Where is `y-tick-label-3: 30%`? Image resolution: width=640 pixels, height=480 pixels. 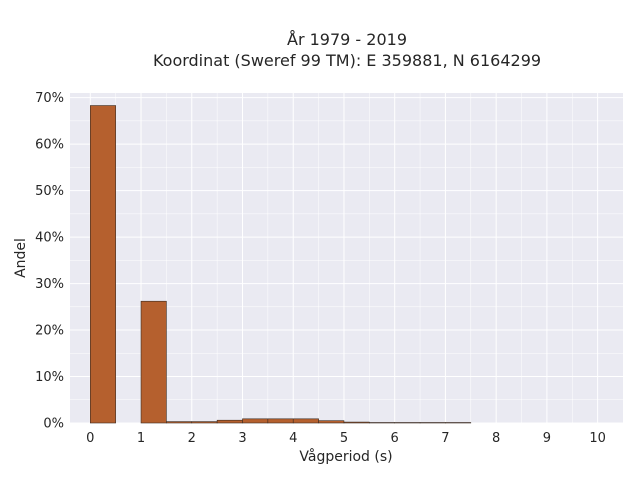
y-tick-label-3: 30% is located at coordinates (49, 284).